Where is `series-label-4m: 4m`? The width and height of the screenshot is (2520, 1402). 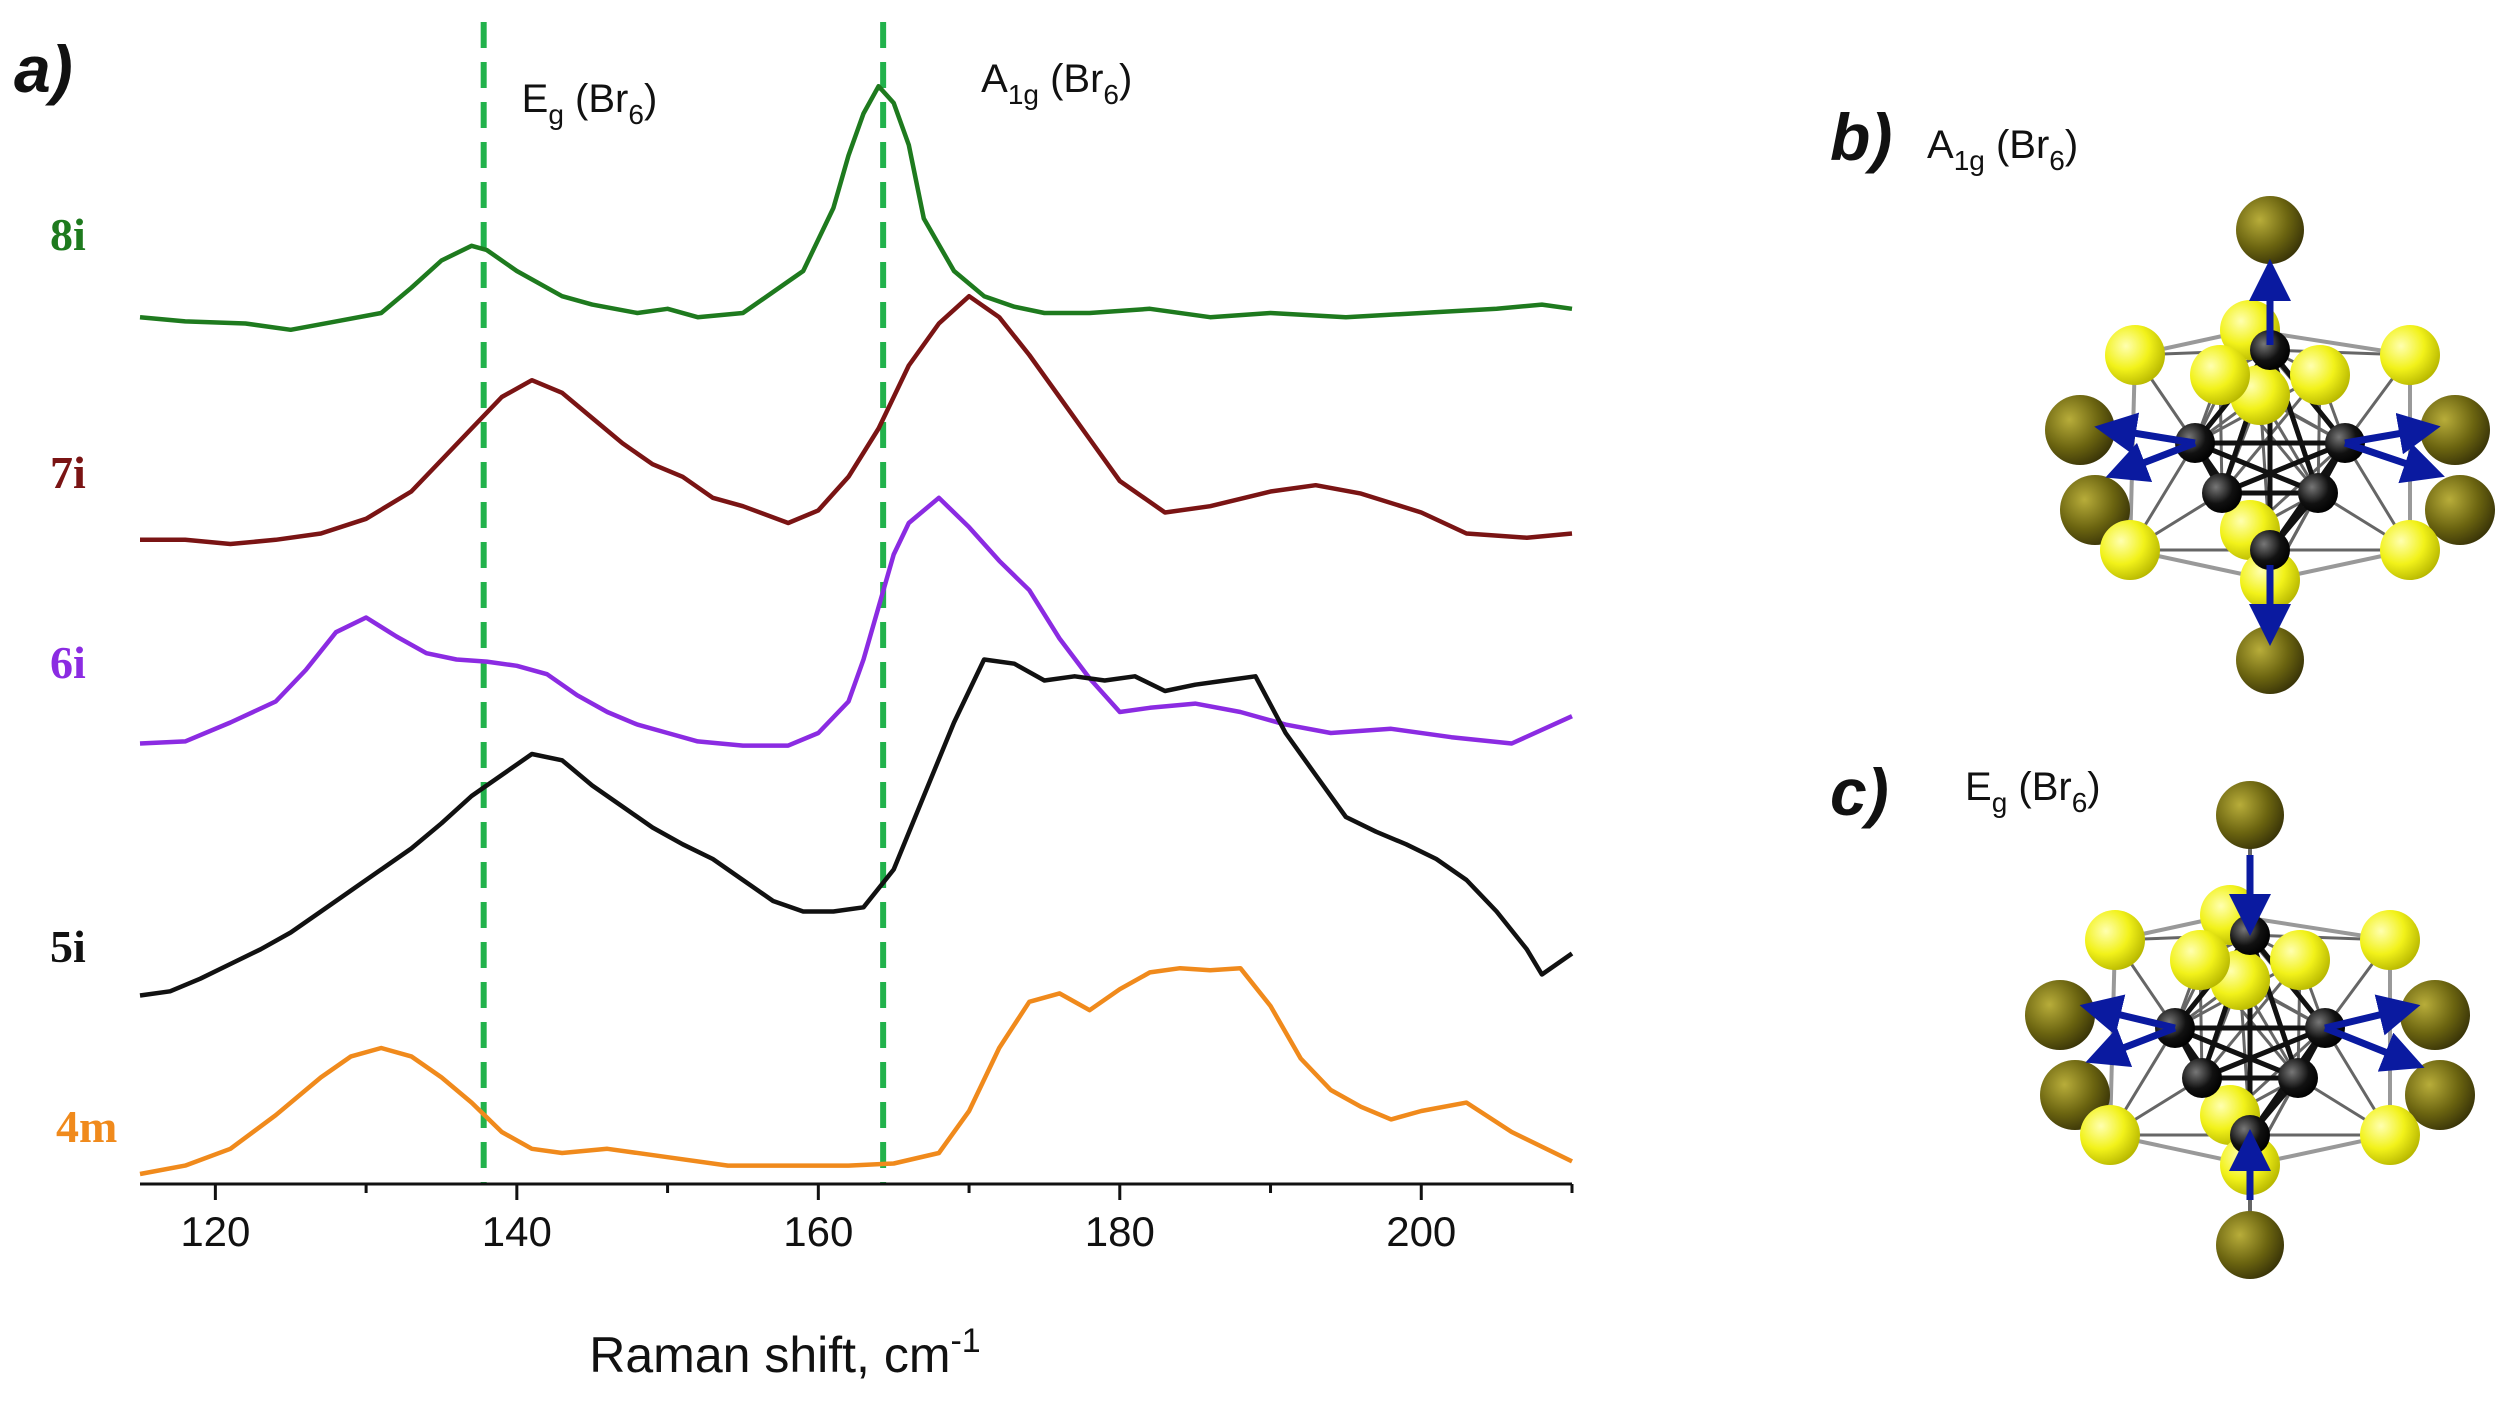
series-label-4m: 4m is located at coordinates (86, 1126).